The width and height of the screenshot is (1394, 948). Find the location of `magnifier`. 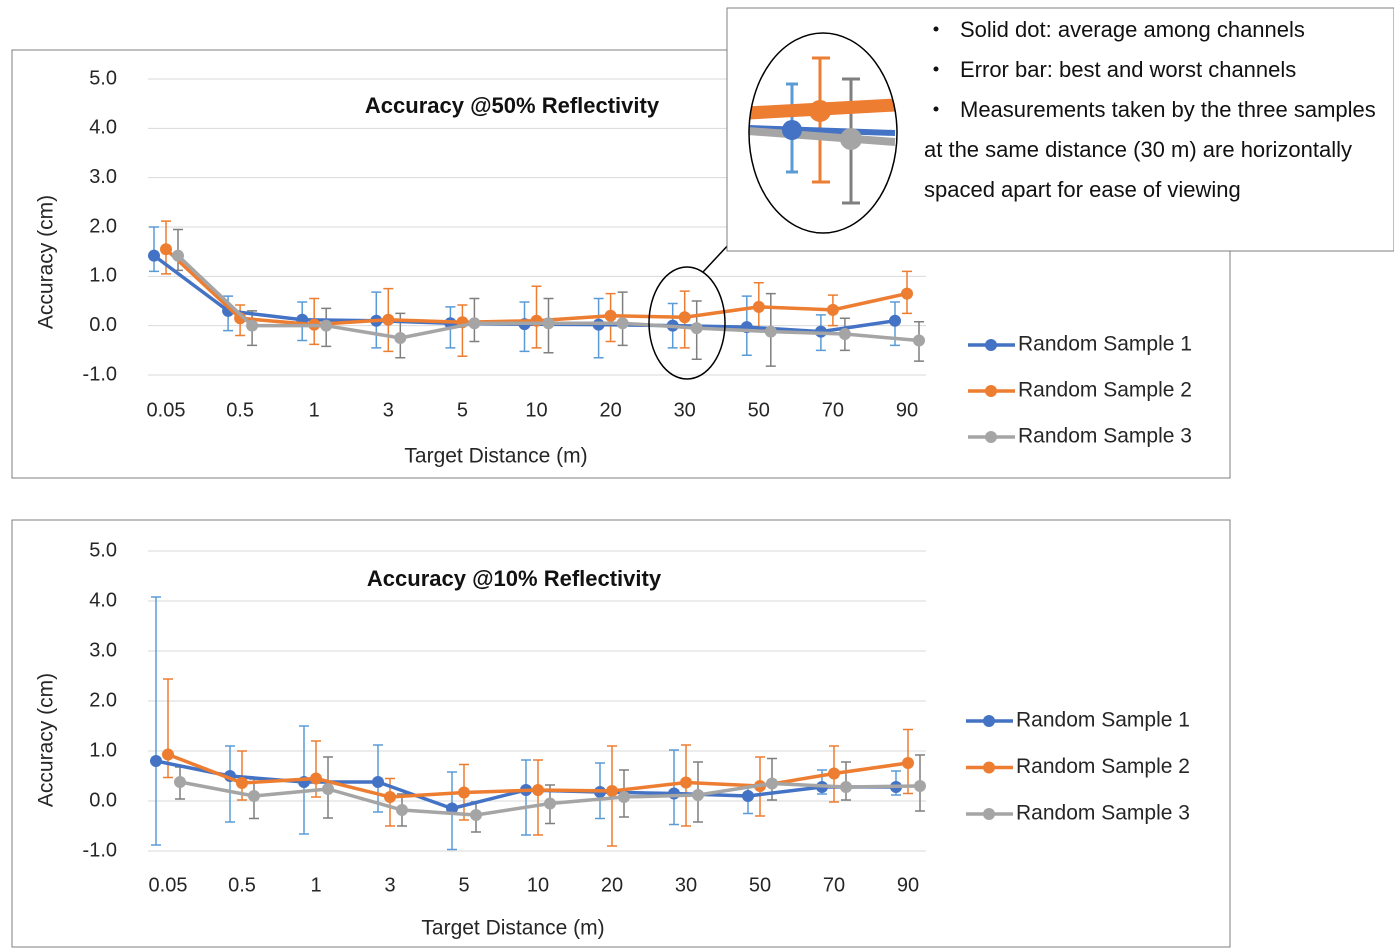

magnifier is located at coordinates (822, 130).